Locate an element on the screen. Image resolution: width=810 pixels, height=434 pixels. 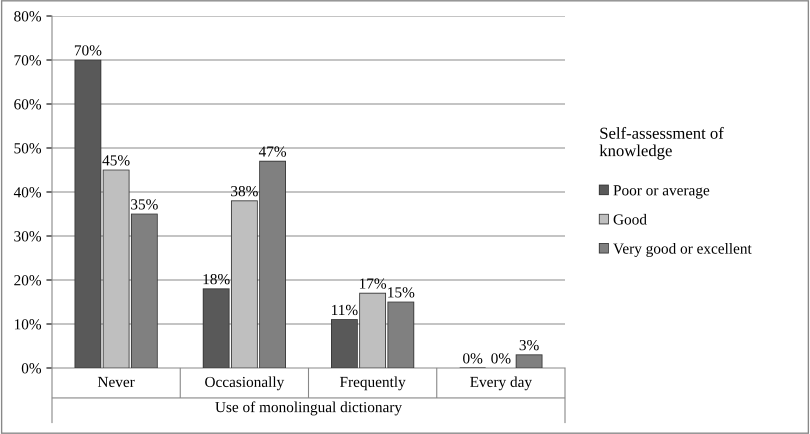
data-label: 15% is located at coordinates (401, 292).